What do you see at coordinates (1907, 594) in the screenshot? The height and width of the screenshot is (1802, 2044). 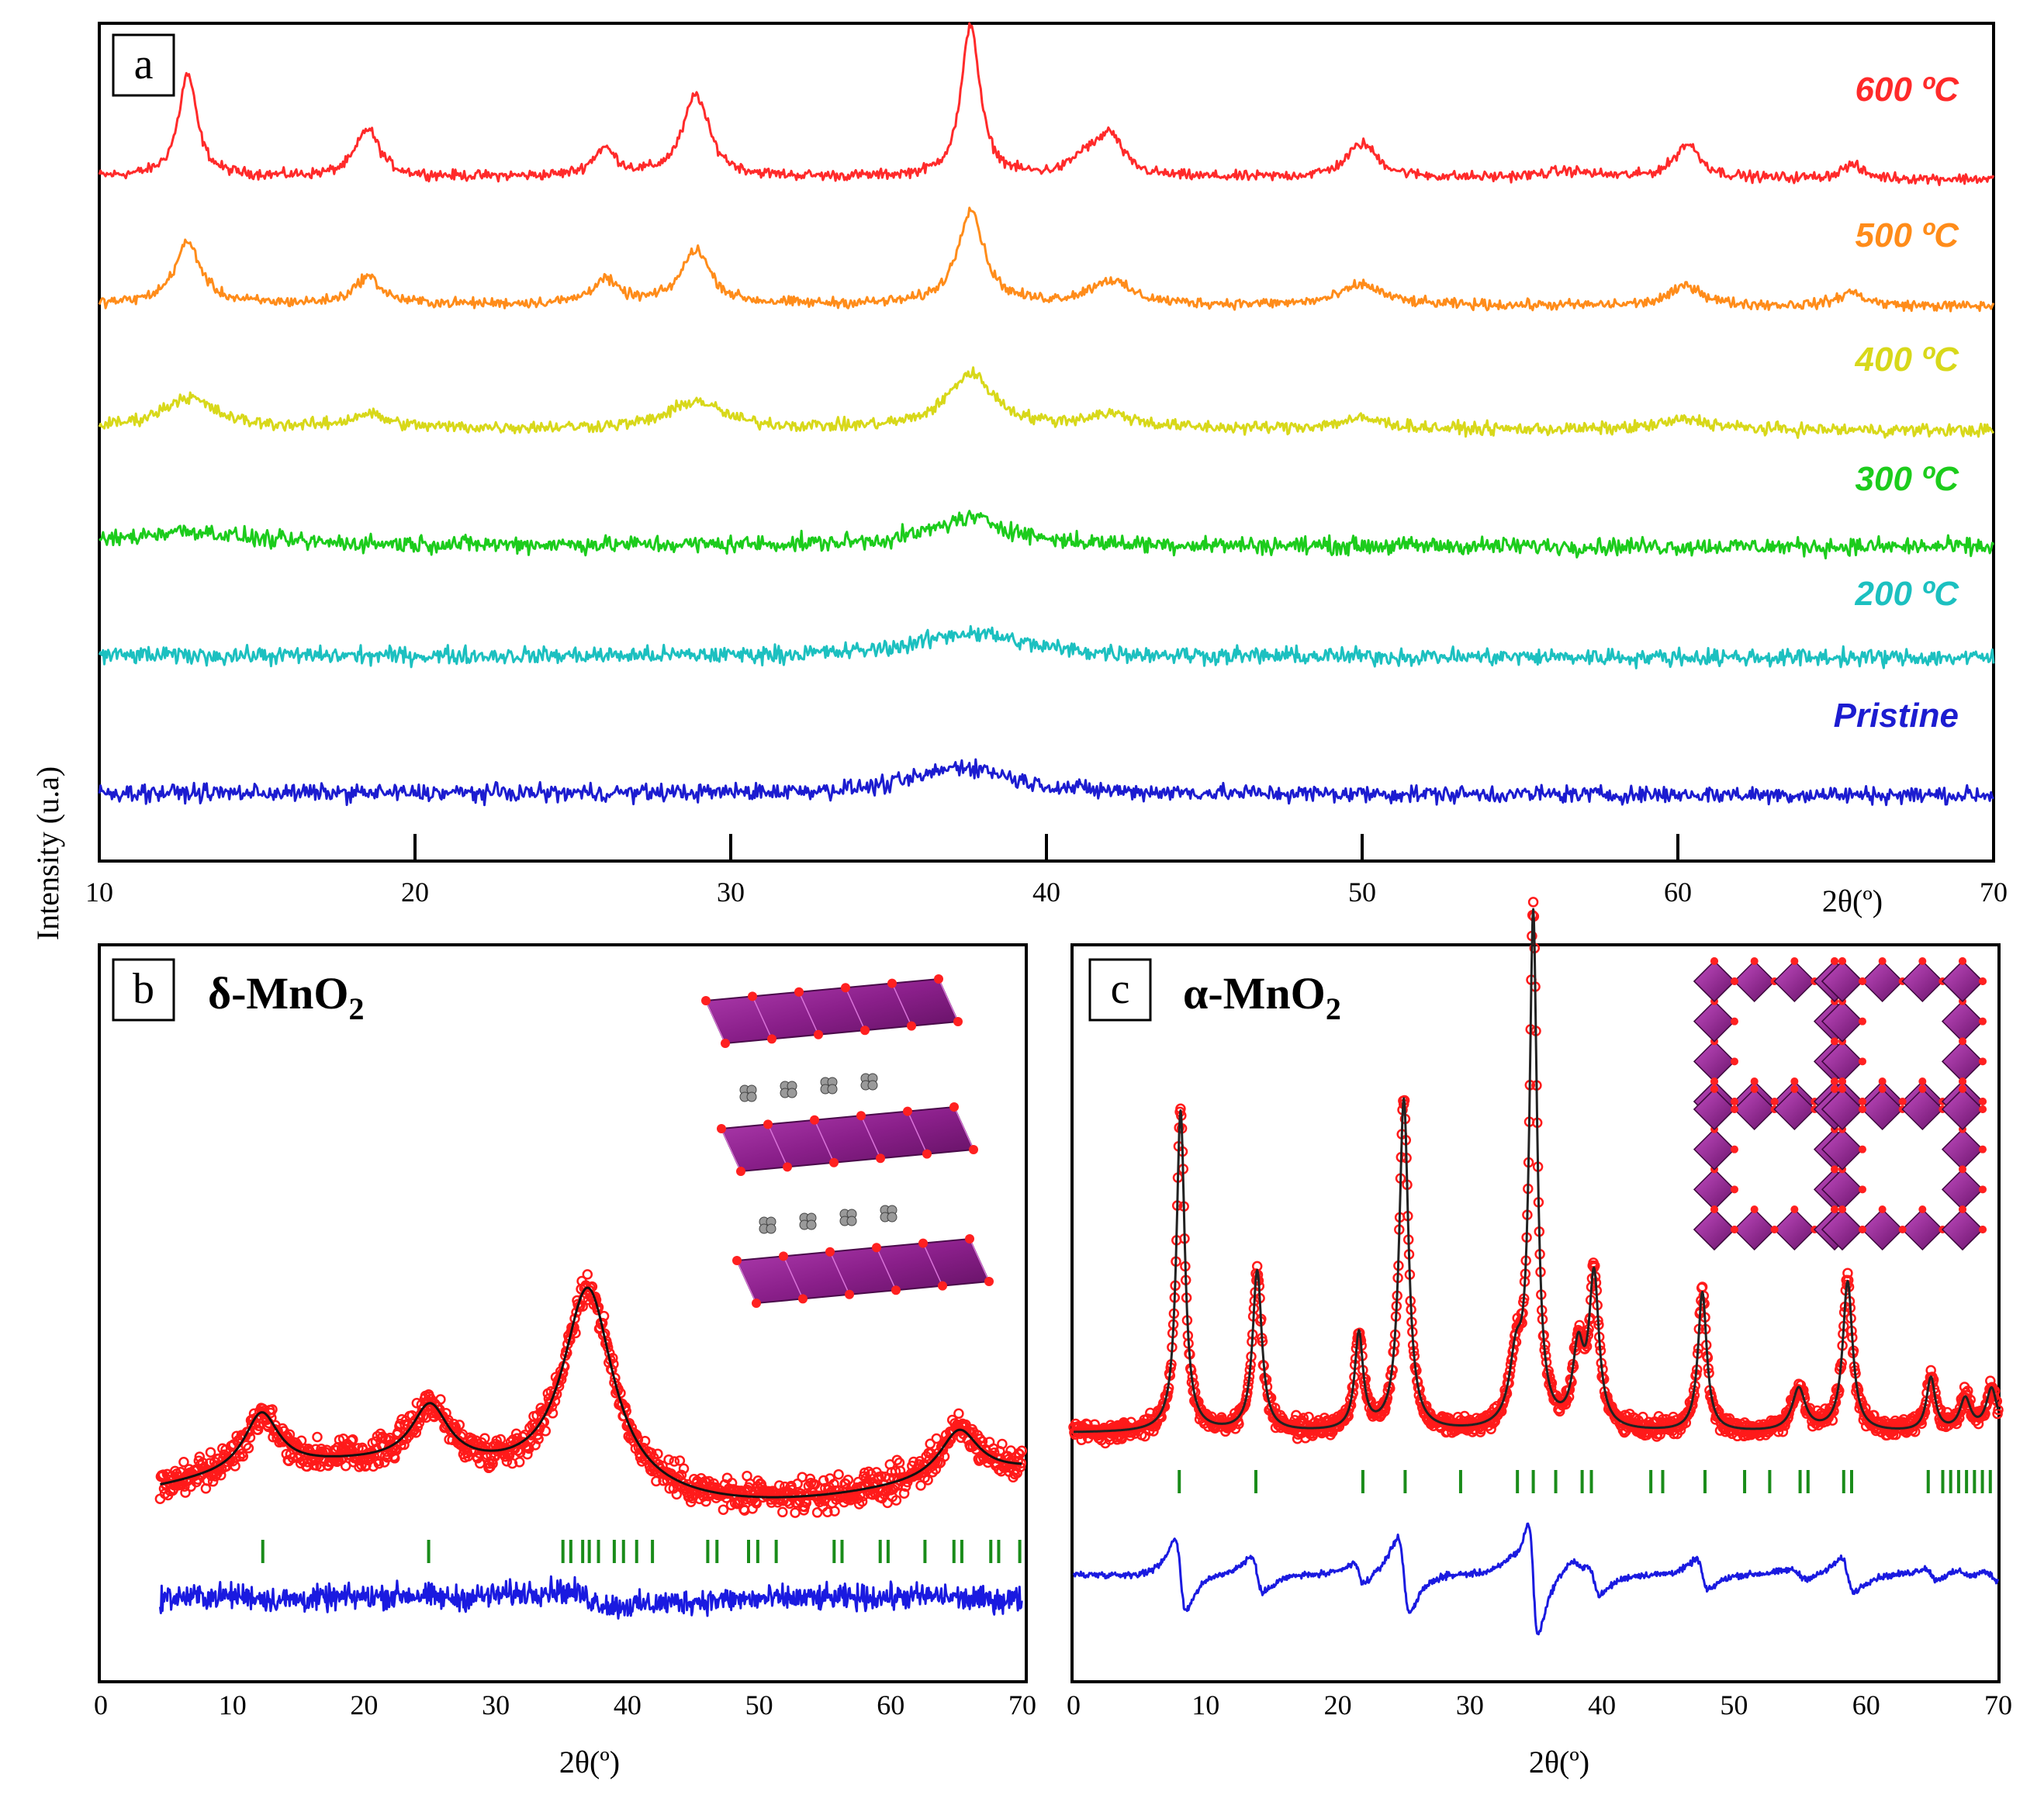 I see `series-label: 200 ºC` at bounding box center [1907, 594].